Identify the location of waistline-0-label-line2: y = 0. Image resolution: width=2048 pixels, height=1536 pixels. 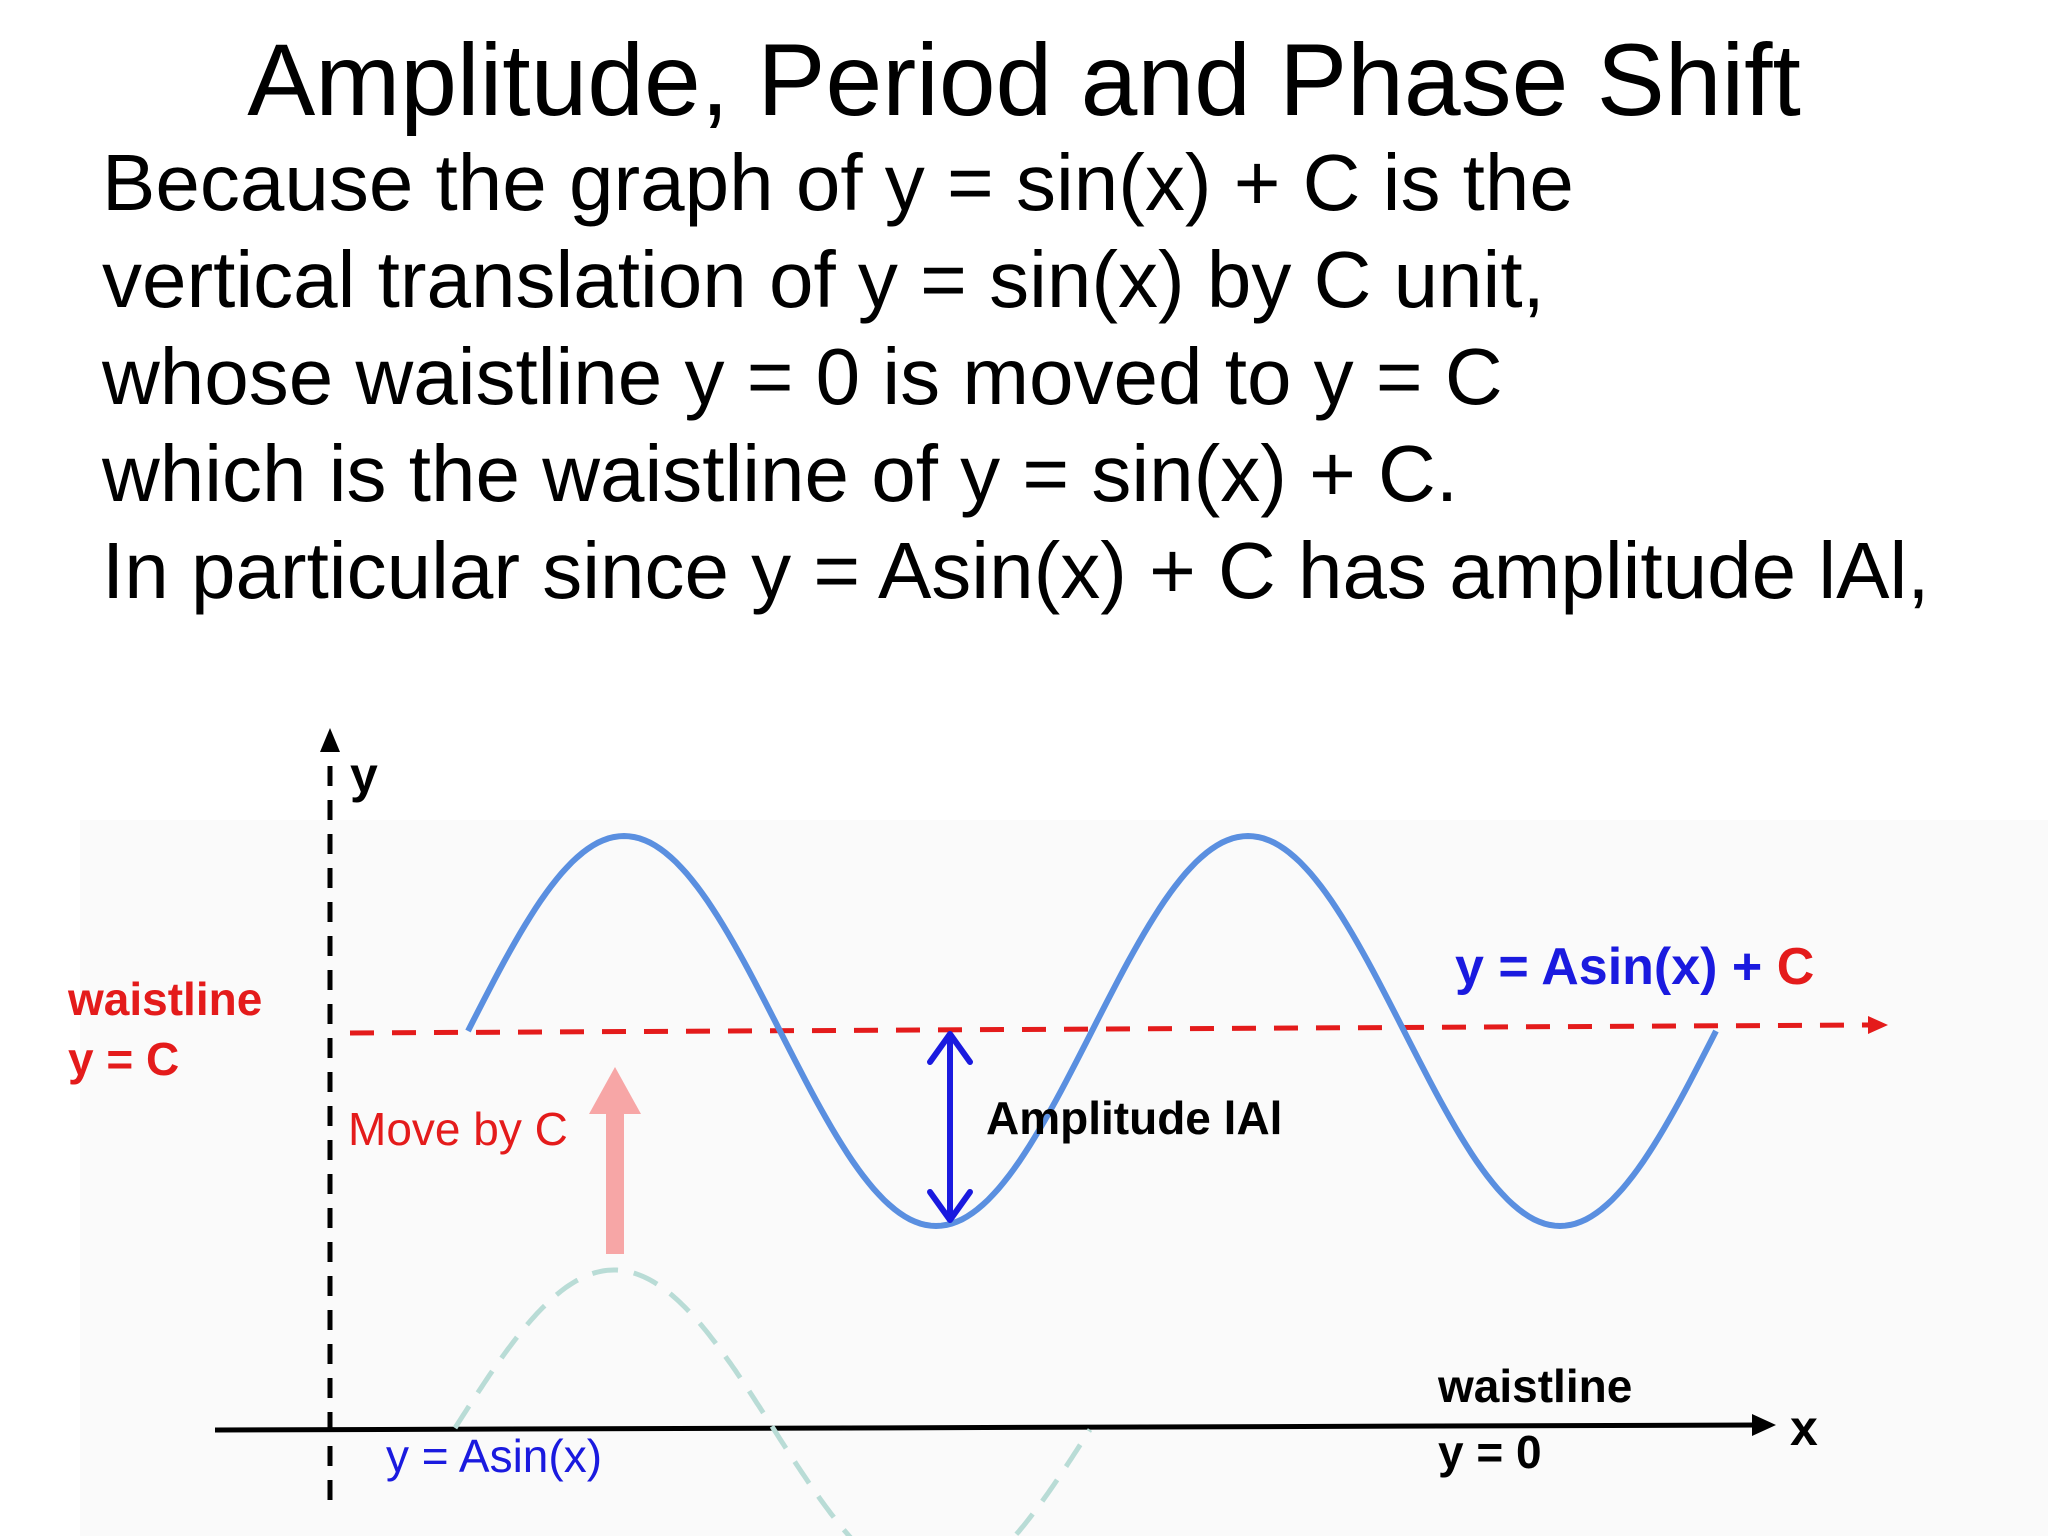
(1490, 1452).